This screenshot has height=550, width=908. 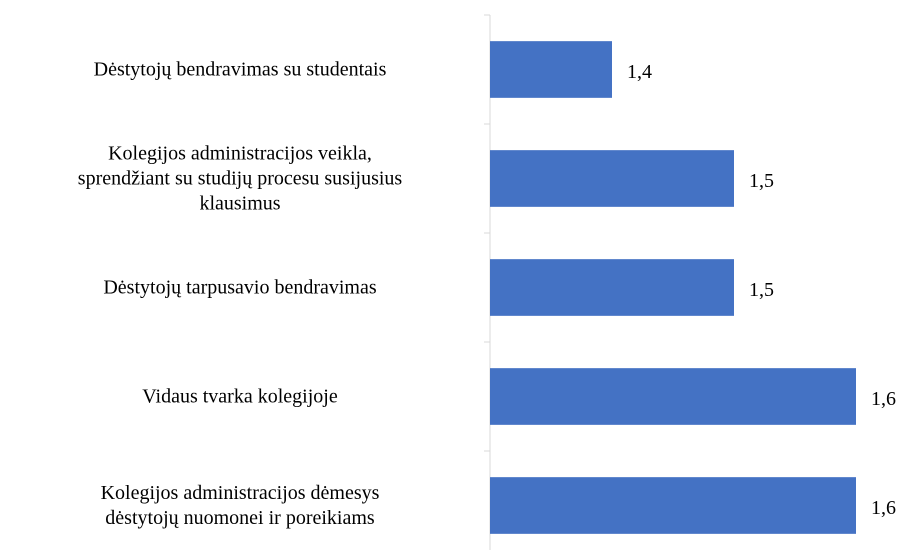 I want to click on category-label: Dėstytojų tarpusavio bendravimas, so click(x=240, y=287).